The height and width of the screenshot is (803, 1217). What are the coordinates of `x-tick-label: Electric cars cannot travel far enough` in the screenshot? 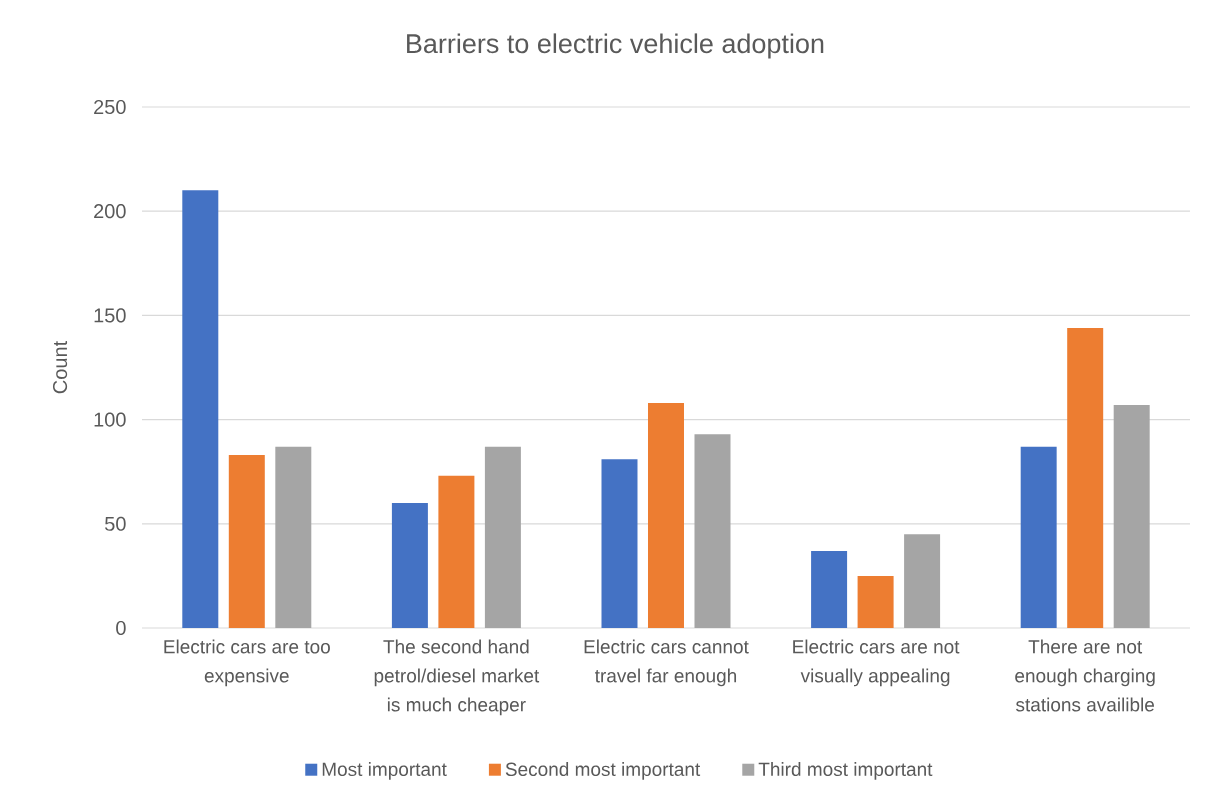 It's located at (666, 663).